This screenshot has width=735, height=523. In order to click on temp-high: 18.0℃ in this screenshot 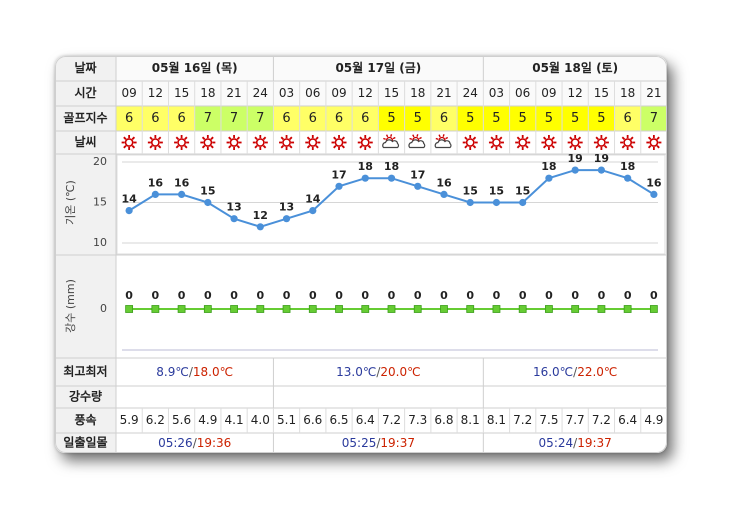, I will do `click(213, 372)`.